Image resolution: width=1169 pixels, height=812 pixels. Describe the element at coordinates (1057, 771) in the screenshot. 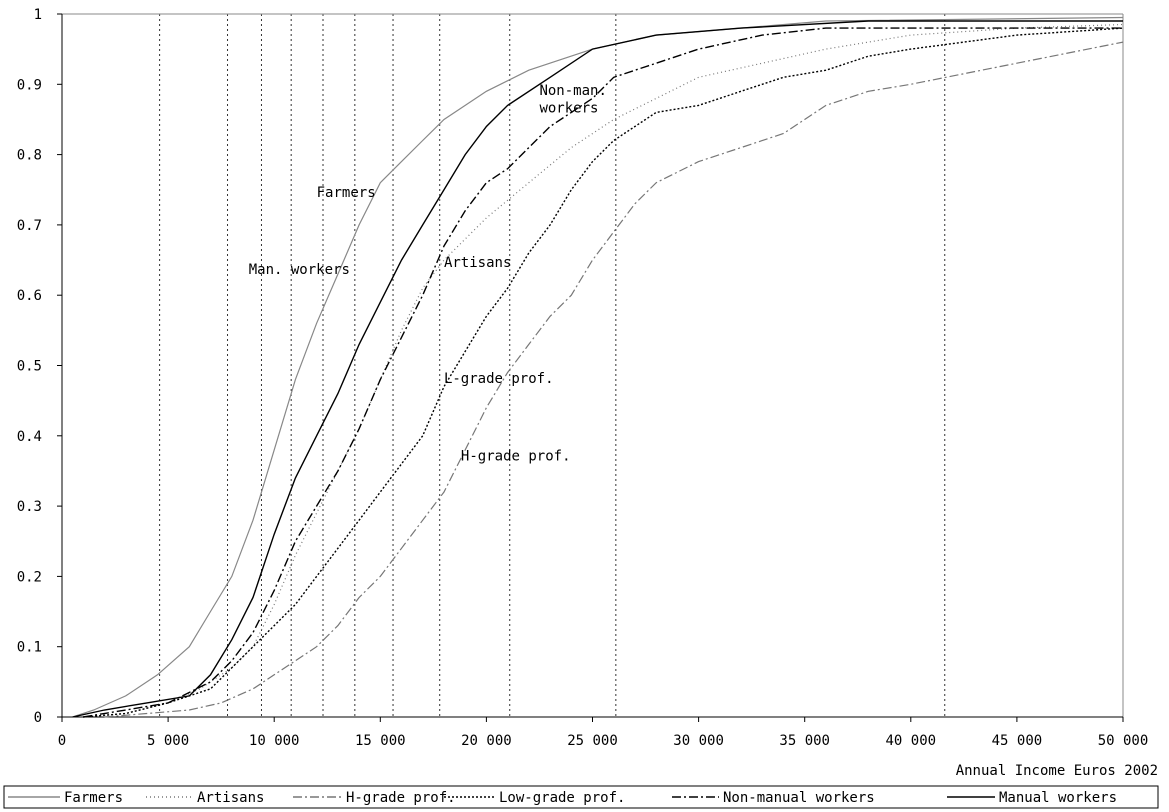

I see `x-axis-label: Annual Income Euros 2002` at that location.